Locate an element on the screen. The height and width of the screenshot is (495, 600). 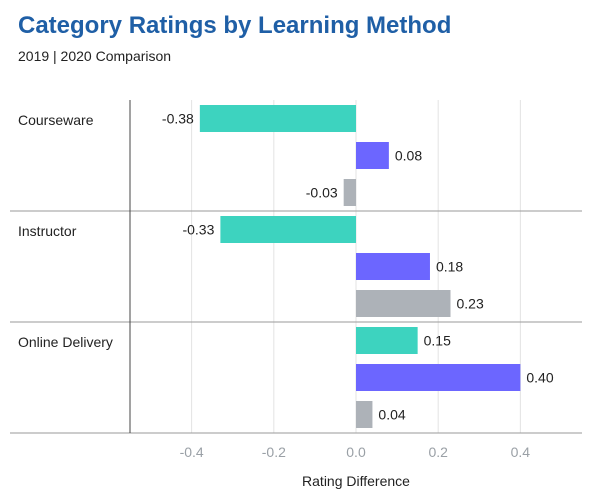
category-label: Online Delivery is located at coordinates (65, 342).